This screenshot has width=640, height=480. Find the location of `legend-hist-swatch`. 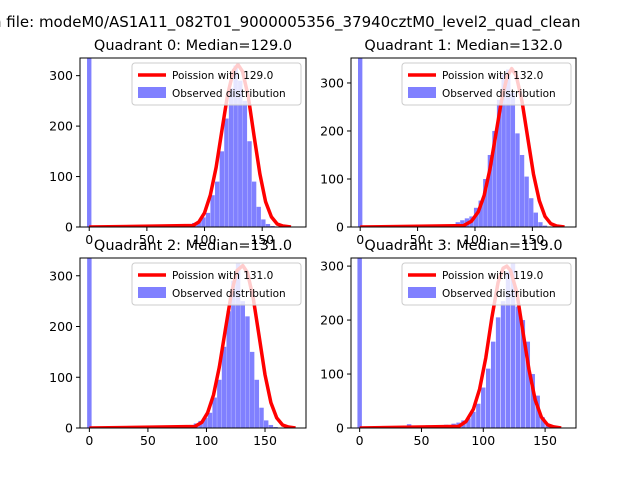

legend-hist-swatch is located at coordinates (422, 92).